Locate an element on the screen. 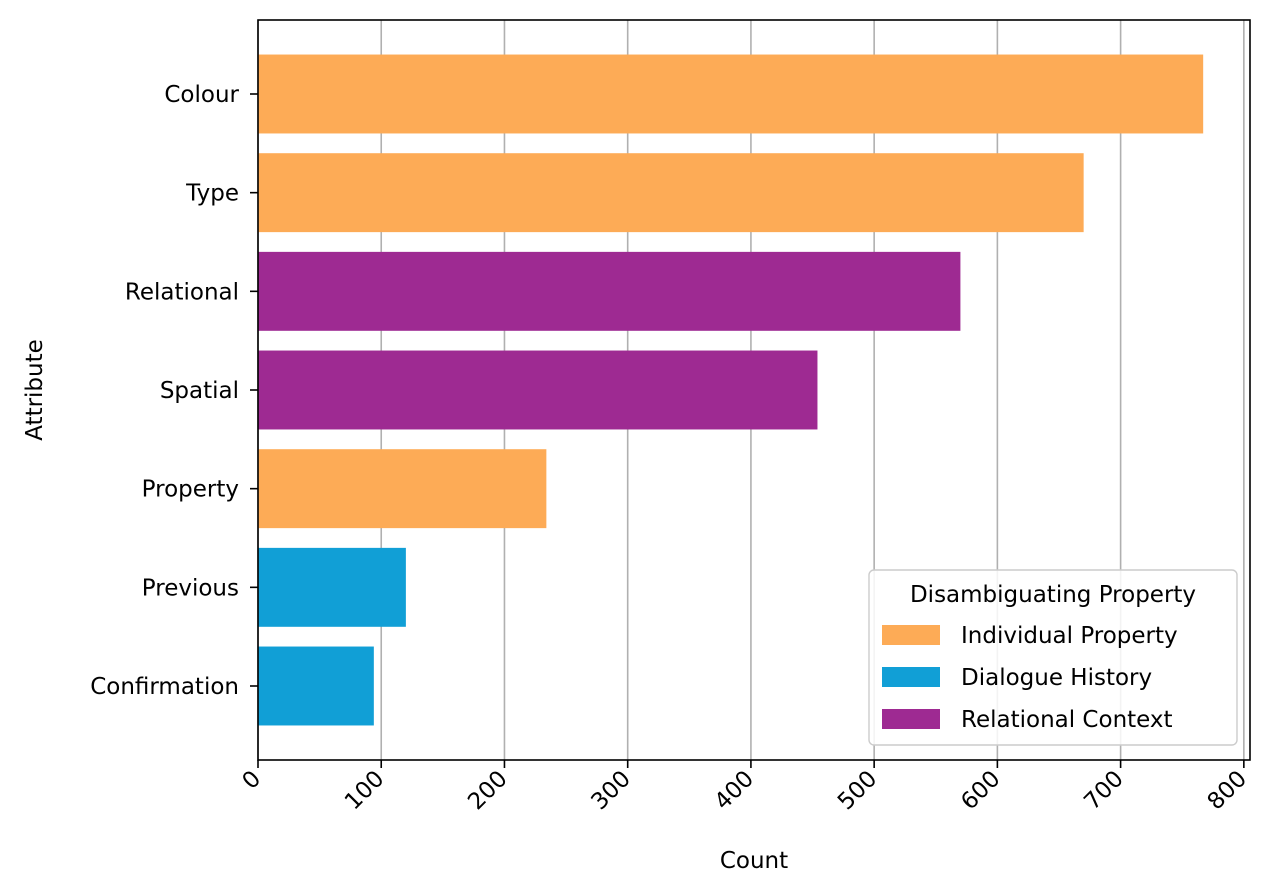 The height and width of the screenshot is (895, 1270). bar-type is located at coordinates (671, 193).